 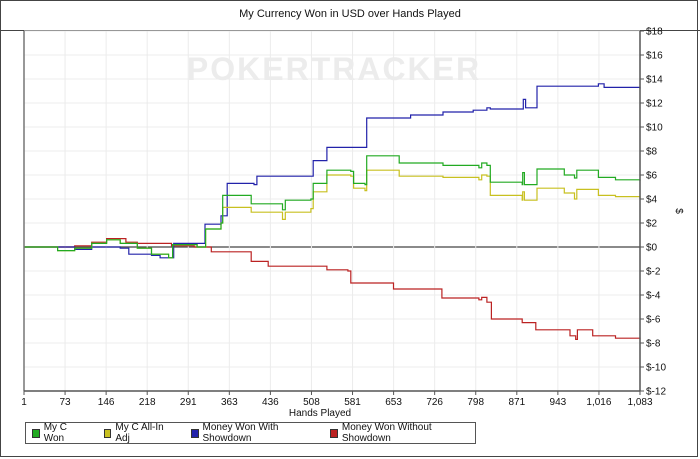 What do you see at coordinates (678, 211) in the screenshot?
I see `y-axis-label: $` at bounding box center [678, 211].